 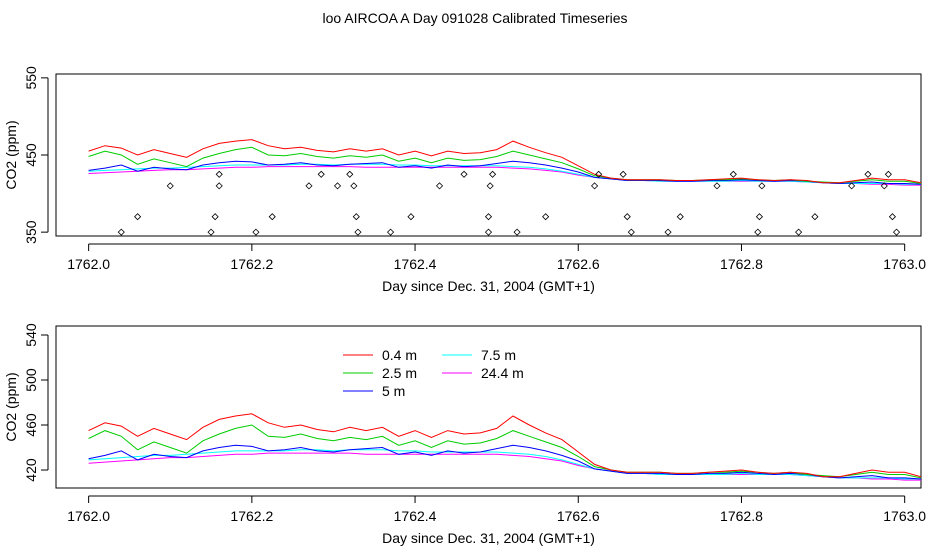 I want to click on panel2-x-axis-label: Day since Dec. 31, 2004 (GMT+1), so click(x=488, y=538).